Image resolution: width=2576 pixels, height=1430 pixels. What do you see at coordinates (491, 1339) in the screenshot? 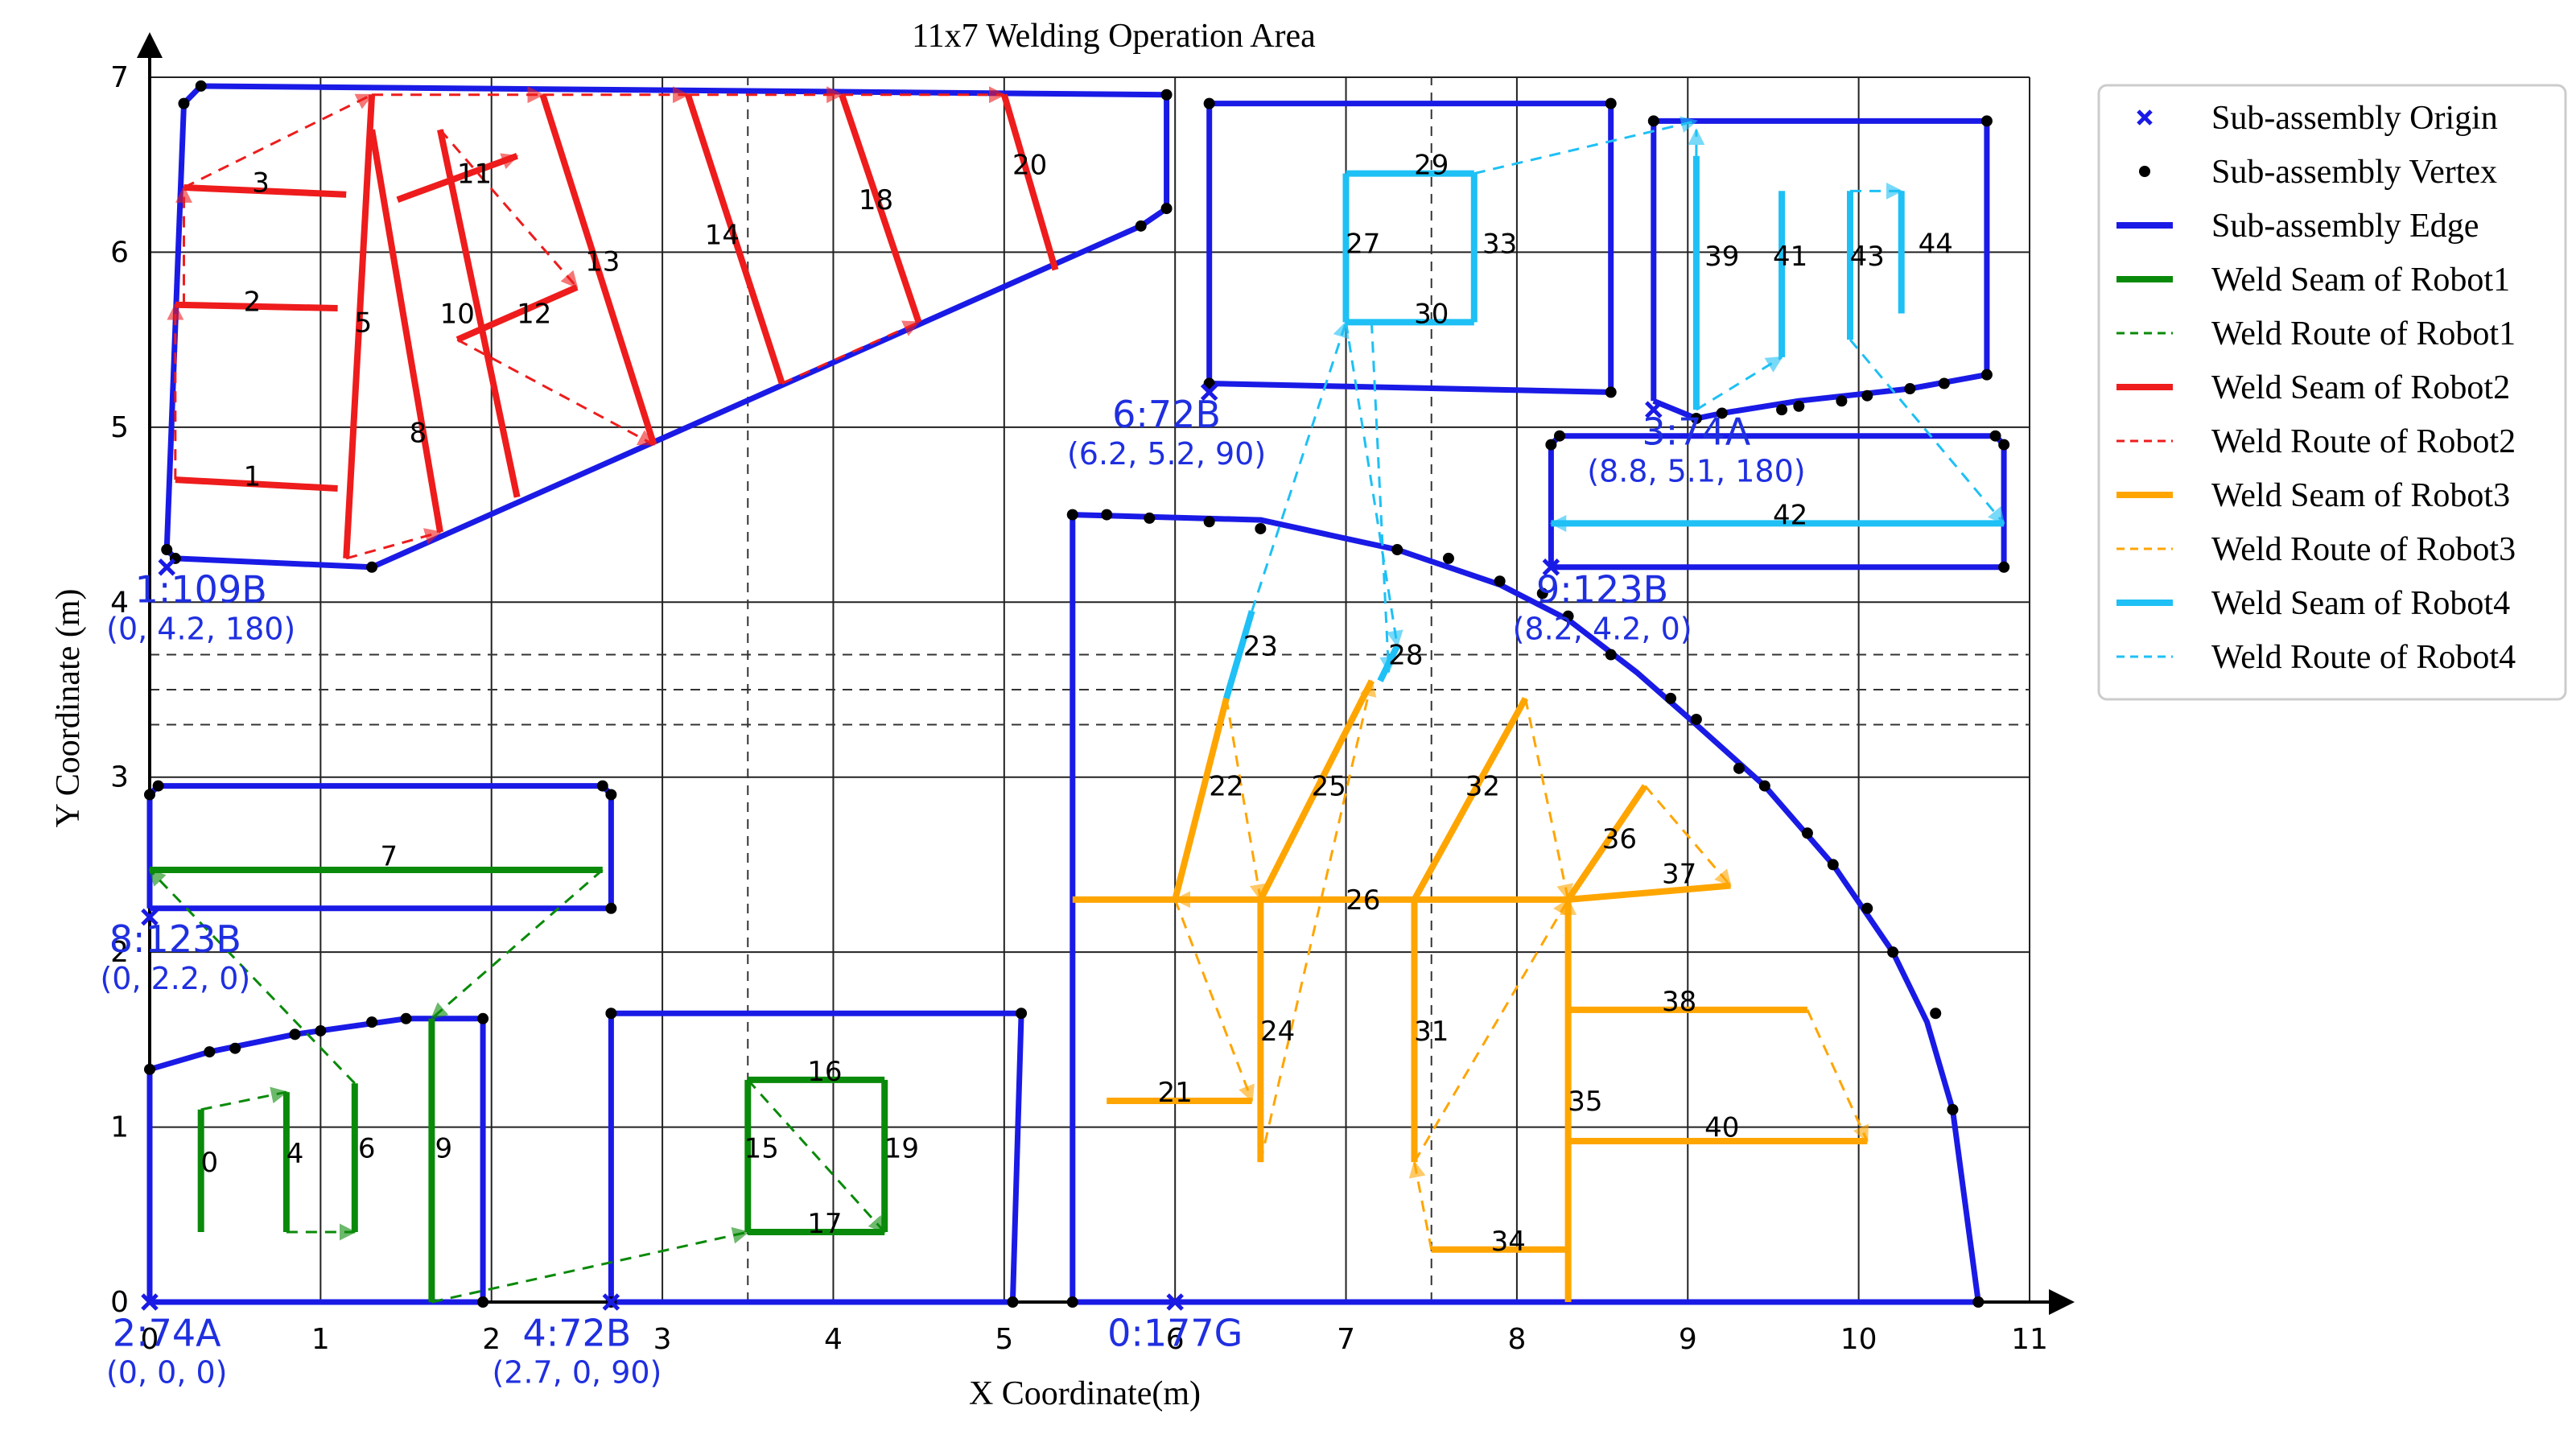
I see `x-tick-label: 2` at bounding box center [491, 1339].